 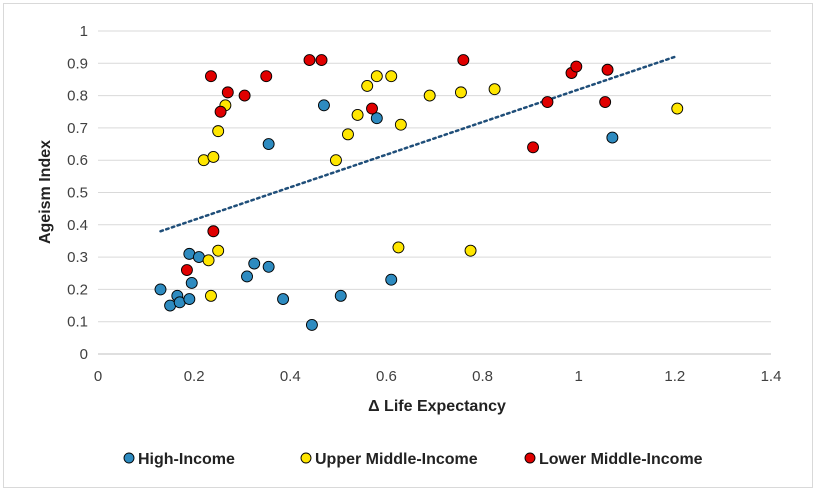 What do you see at coordinates (674, 376) in the screenshot?
I see `x-tick-label: 1.2` at bounding box center [674, 376].